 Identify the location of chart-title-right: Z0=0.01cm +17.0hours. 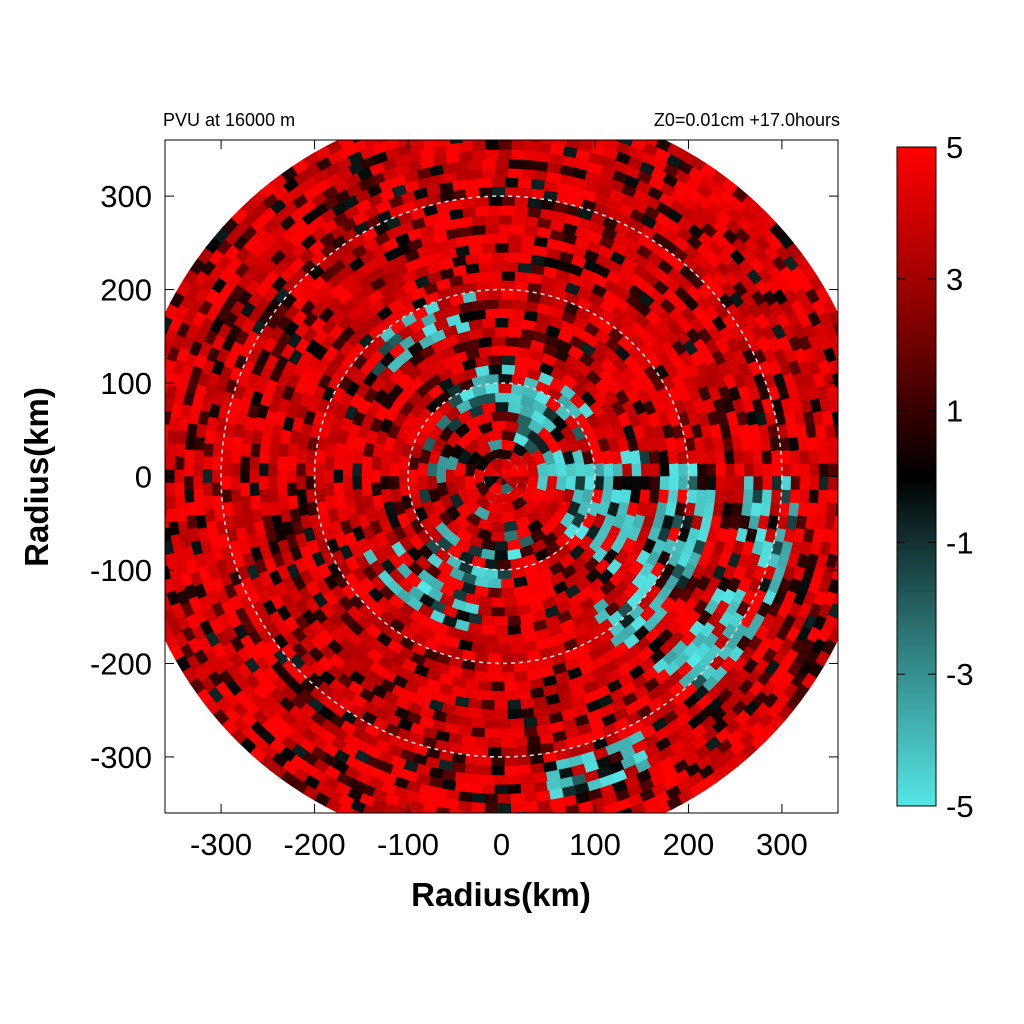
(747, 120).